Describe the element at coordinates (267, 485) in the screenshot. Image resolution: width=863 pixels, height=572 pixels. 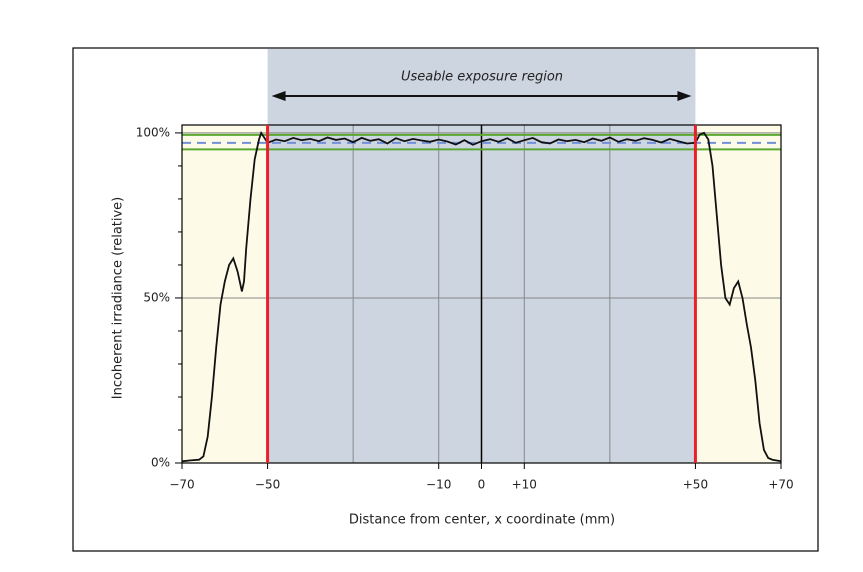
I see `x-tick-label: −50` at that location.